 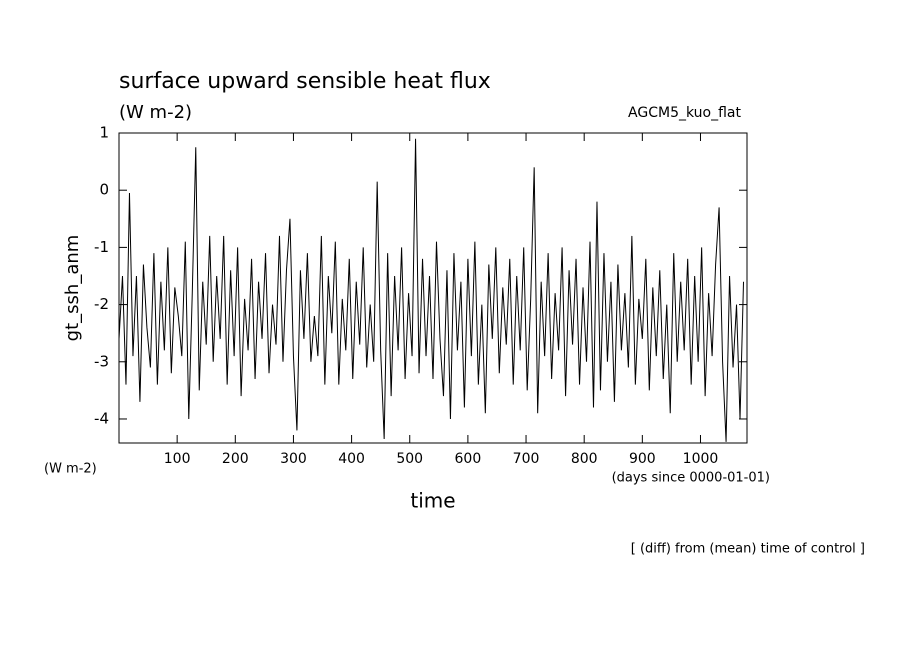 I want to click on y-tick-label: -4, so click(x=101, y=418).